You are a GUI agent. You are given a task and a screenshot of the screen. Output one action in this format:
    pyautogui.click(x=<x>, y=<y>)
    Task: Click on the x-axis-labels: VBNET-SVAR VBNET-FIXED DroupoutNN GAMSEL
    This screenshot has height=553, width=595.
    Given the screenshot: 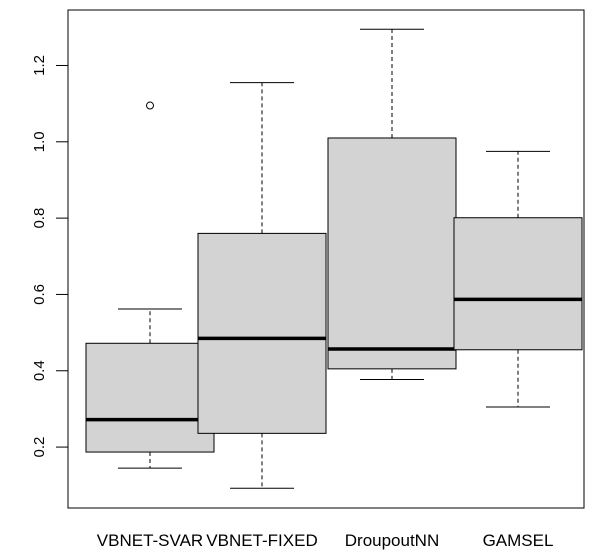 What is the action you would take?
    pyautogui.click(x=325, y=540)
    